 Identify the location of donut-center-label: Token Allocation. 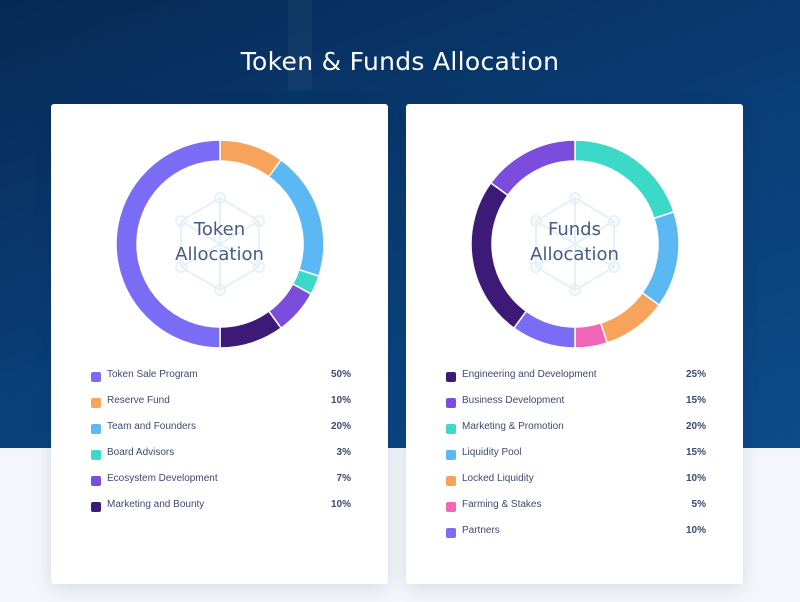
(219, 242).